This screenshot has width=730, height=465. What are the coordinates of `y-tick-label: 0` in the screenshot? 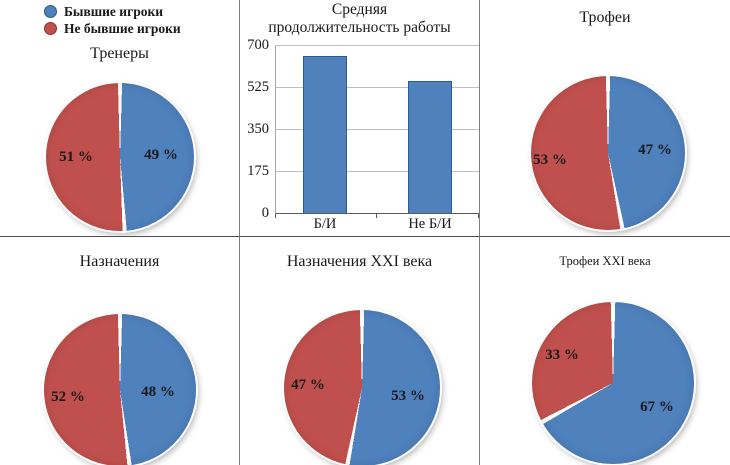 It's located at (265, 213).